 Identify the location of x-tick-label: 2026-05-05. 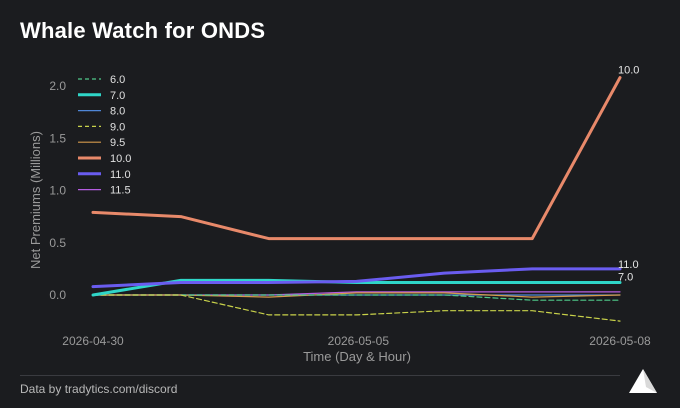
(359, 341).